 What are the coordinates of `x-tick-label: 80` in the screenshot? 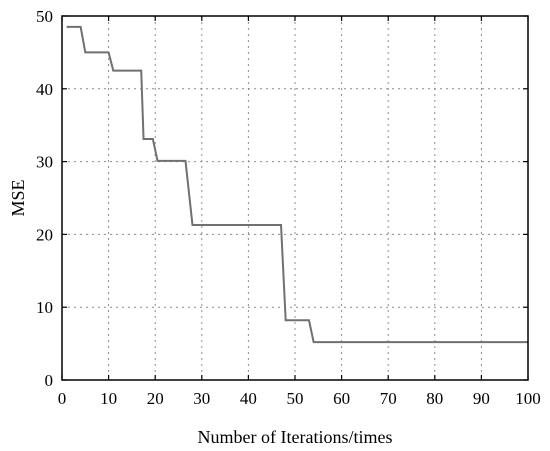 It's located at (434, 398).